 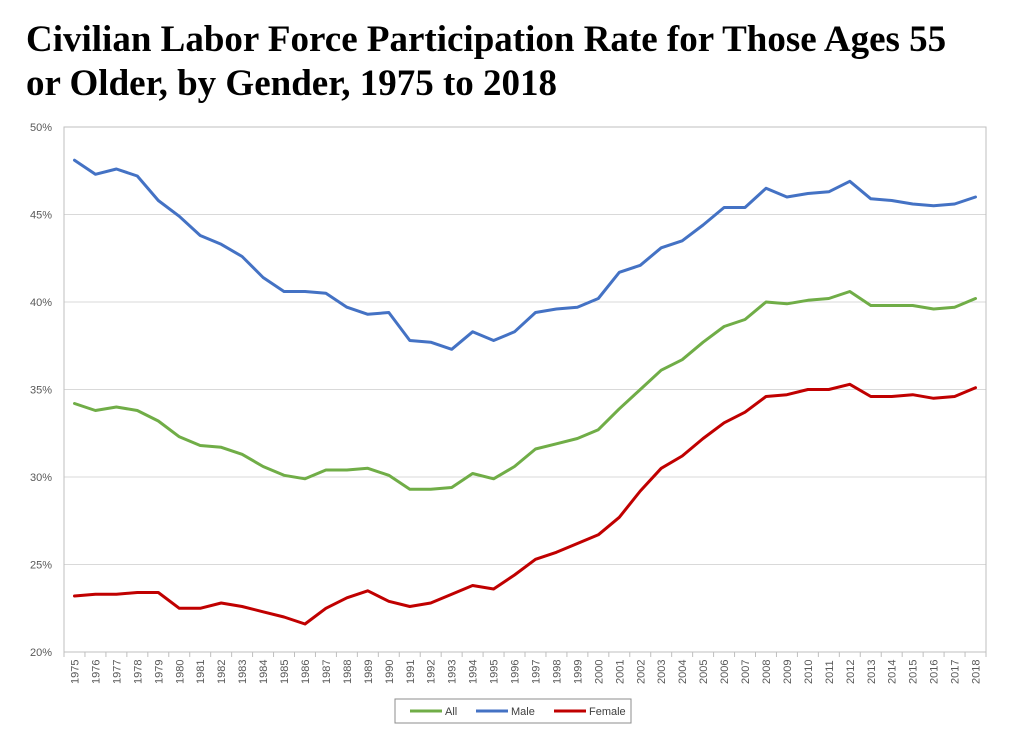 I want to click on x-tick-label: 1994, so click(x=474, y=672).